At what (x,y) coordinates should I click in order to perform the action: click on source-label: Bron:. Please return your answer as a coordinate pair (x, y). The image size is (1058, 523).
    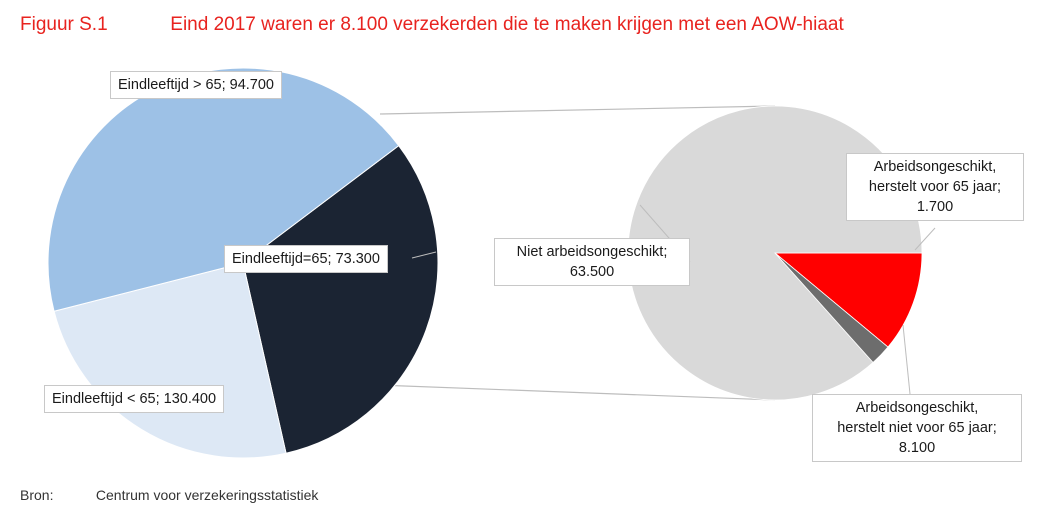
    Looking at the image, I should click on (37, 495).